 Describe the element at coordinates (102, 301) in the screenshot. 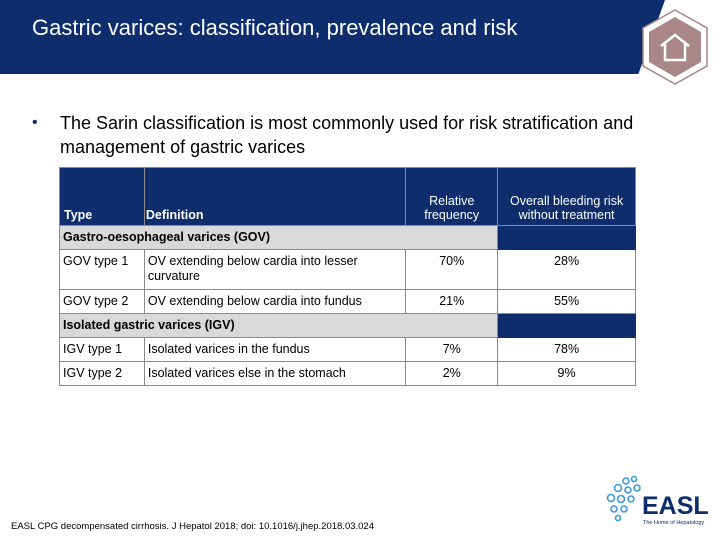

I see `cell-type: GOV type 2` at that location.